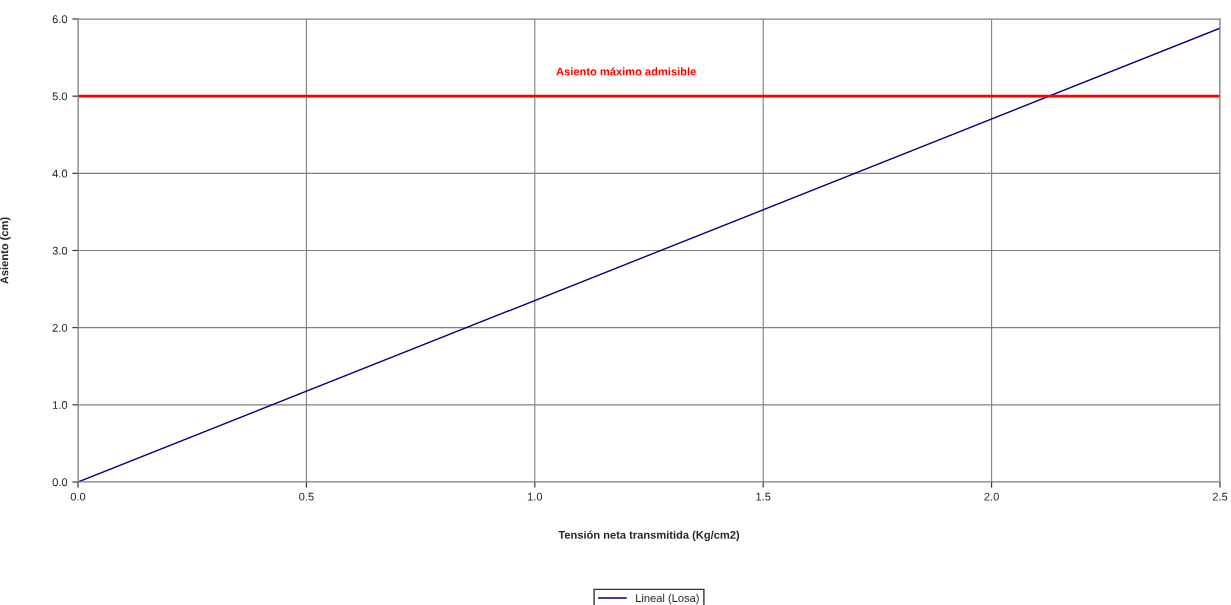  I want to click on x-tick-label: 2.5, so click(1220, 496).